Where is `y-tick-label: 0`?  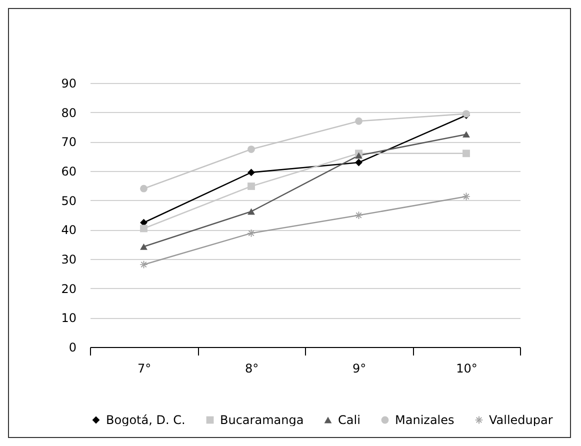
y-tick-label: 0 is located at coordinates (72, 347).